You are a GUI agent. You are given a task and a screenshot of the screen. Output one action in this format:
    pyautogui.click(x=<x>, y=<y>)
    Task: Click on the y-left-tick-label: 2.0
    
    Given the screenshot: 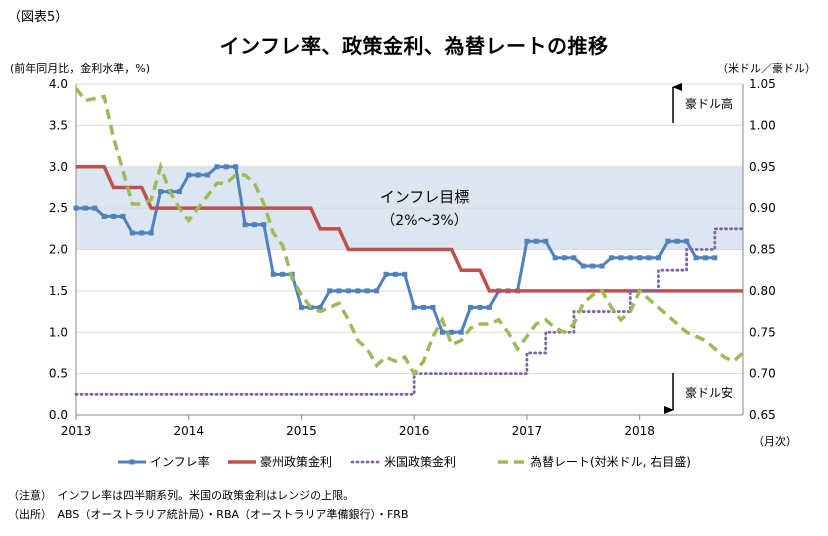 What is the action you would take?
    pyautogui.click(x=58, y=250)
    